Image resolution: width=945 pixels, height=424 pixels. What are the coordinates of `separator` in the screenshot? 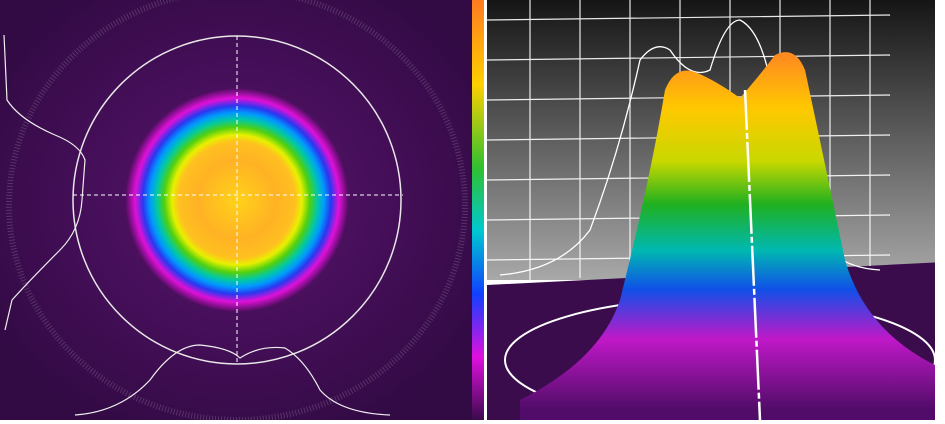 It's located at (485, 210).